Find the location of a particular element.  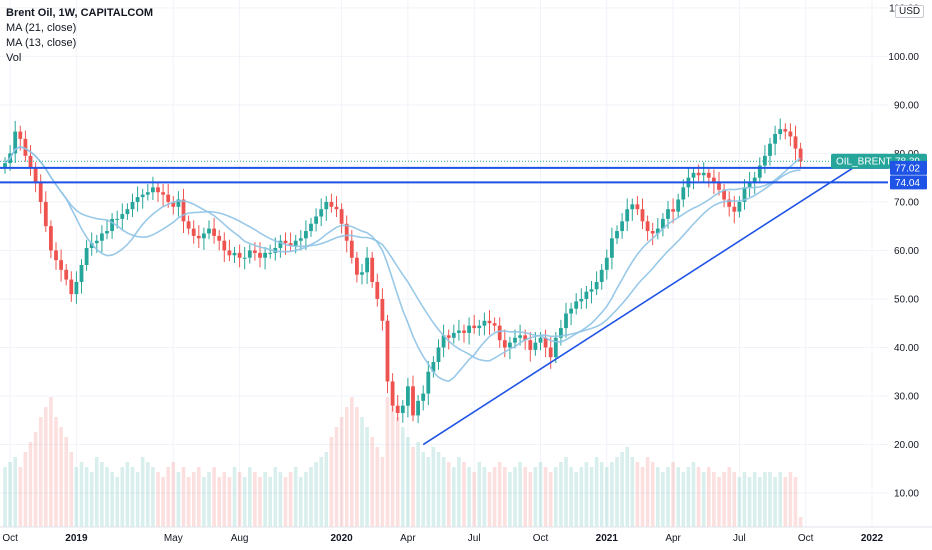

x-tick-label: Apr is located at coordinates (408, 538).